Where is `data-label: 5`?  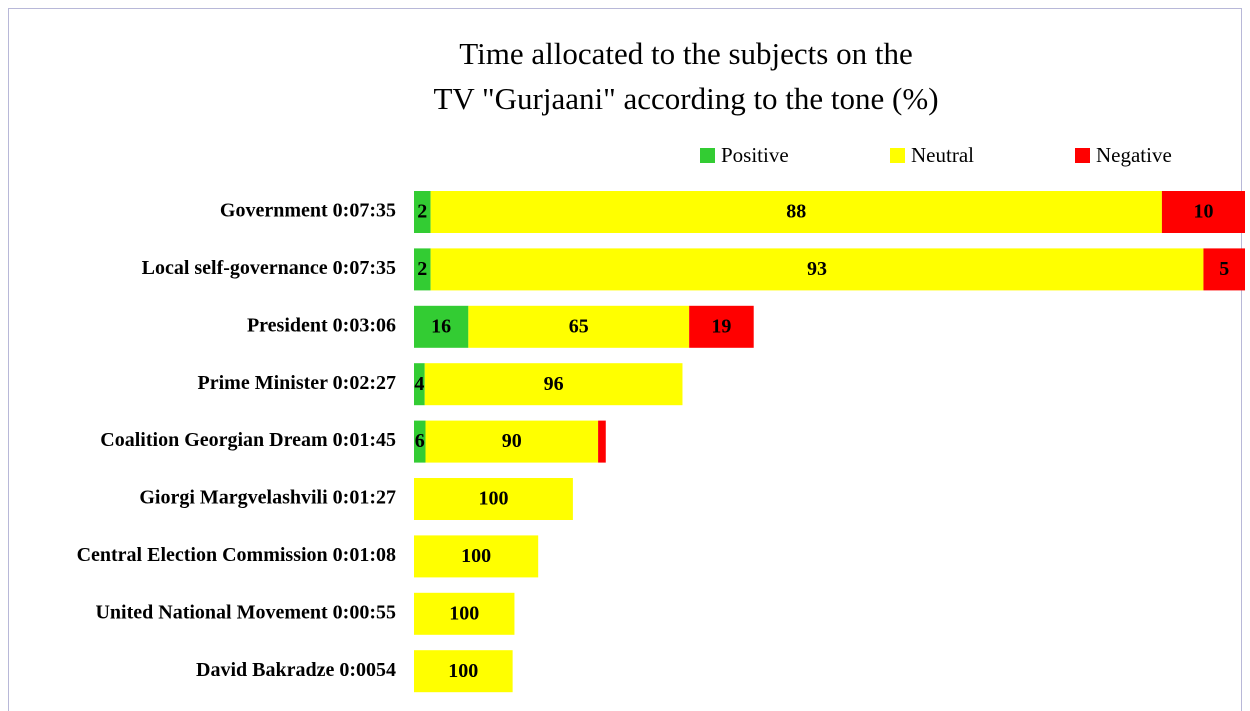 data-label: 5 is located at coordinates (1224, 269).